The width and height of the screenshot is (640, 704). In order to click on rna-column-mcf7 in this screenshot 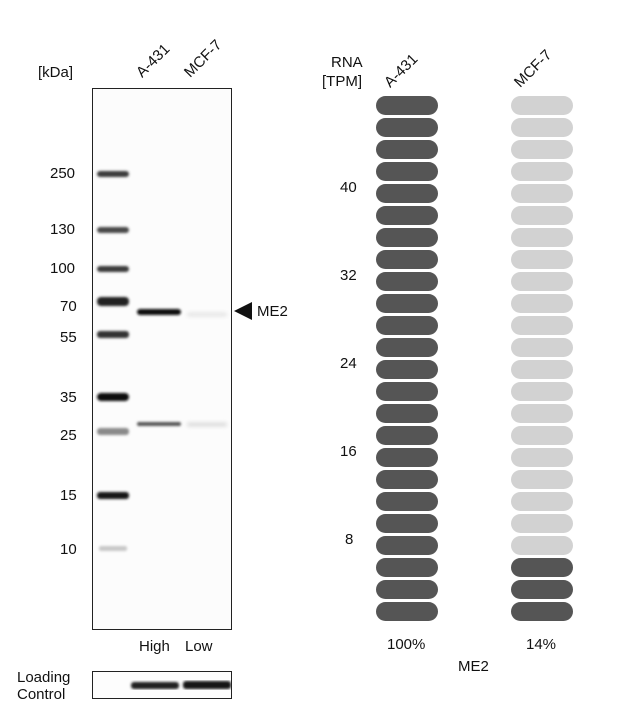, I will do `click(542, 361)`.